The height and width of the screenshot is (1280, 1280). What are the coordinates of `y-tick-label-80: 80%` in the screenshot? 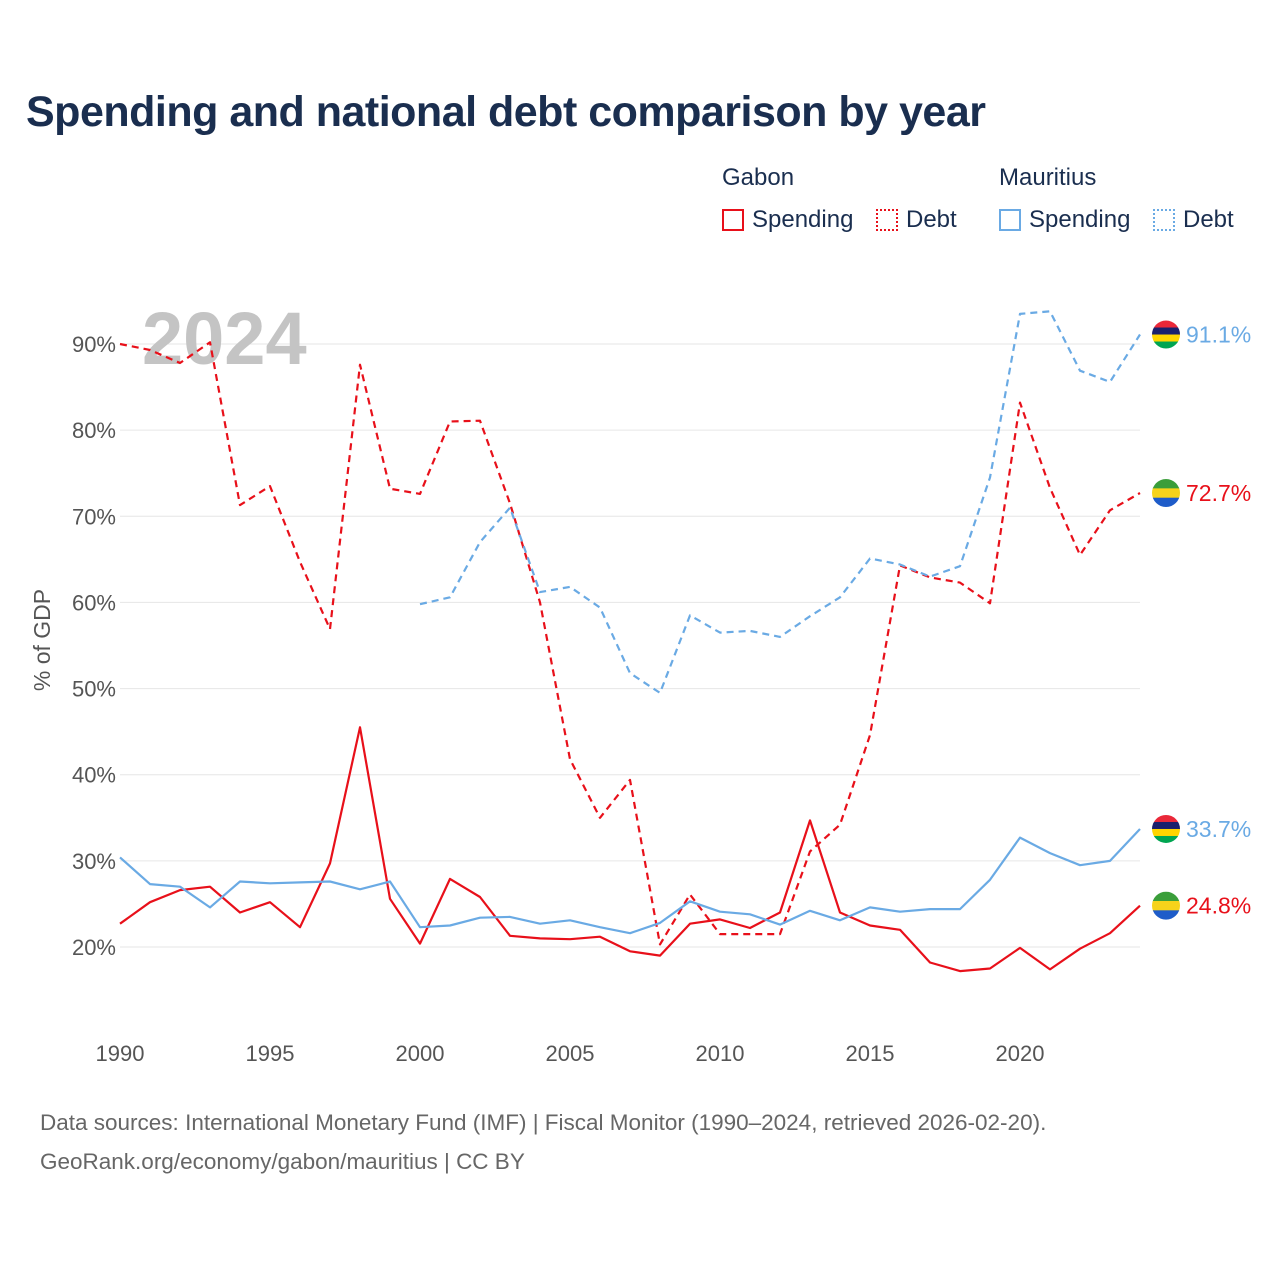 It's located at (94, 430).